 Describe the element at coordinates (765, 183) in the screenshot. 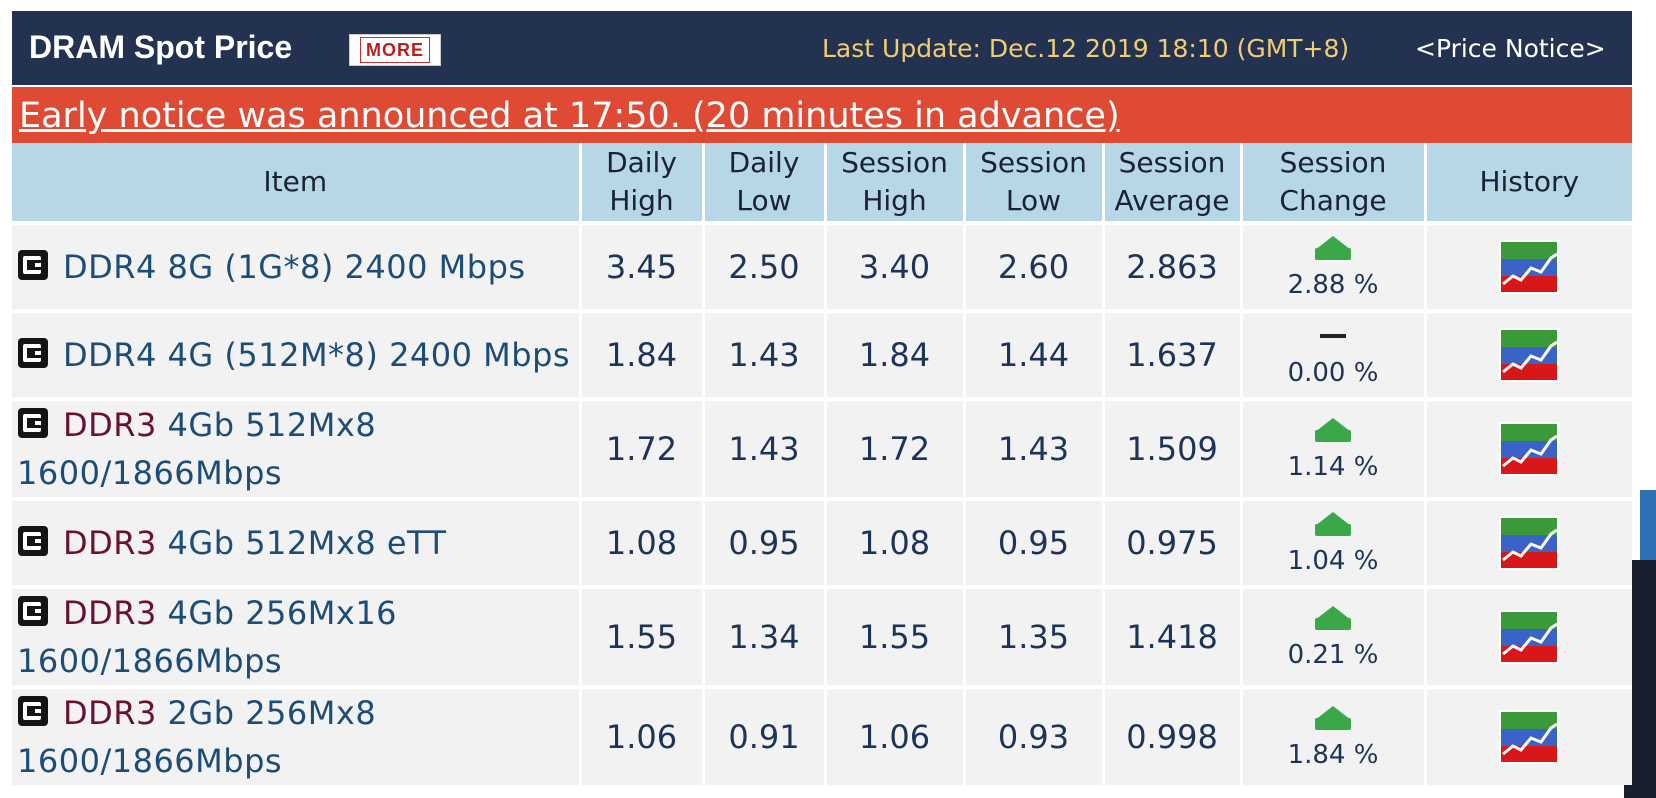

I see `column-header-daily-low: Daily Low` at that location.